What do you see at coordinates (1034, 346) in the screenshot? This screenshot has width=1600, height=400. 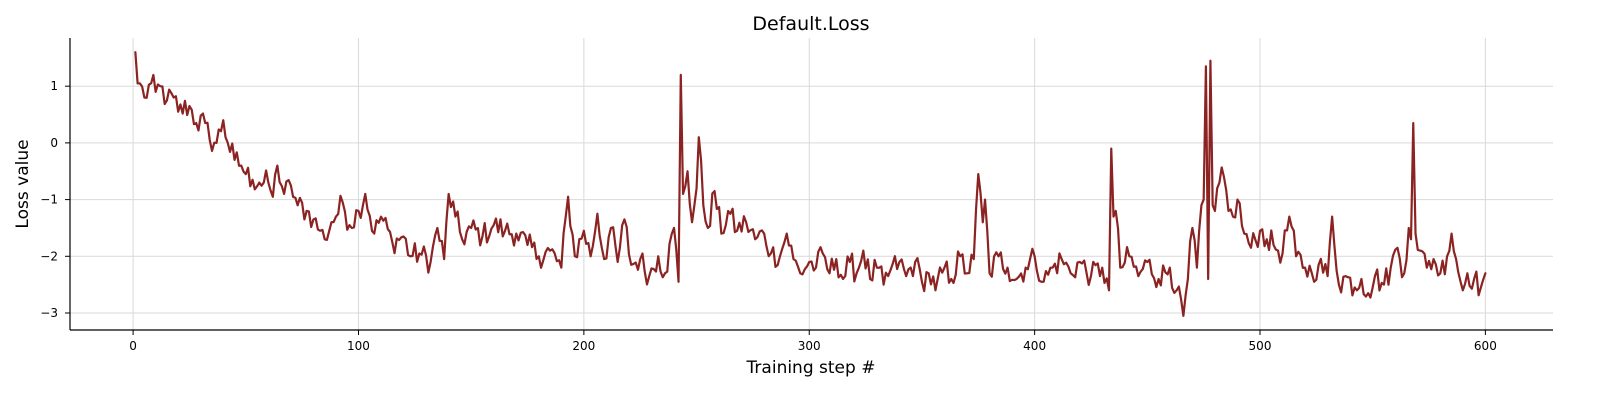 I see `x-tick-label: 400` at bounding box center [1034, 346].